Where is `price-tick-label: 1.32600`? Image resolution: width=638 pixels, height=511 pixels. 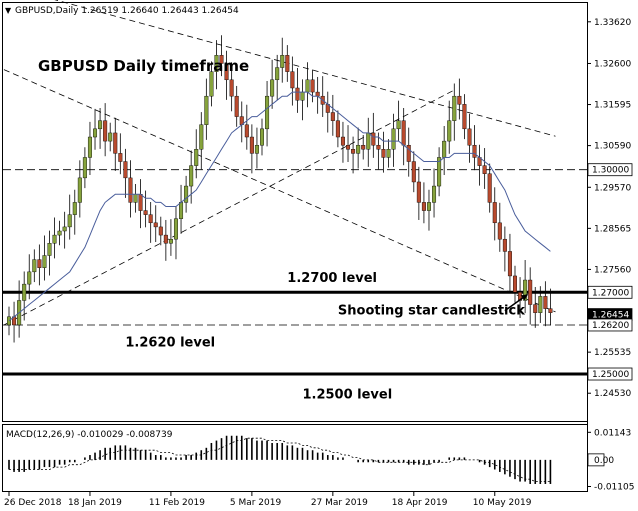 price-tick-label: 1.32600 is located at coordinates (612, 64).